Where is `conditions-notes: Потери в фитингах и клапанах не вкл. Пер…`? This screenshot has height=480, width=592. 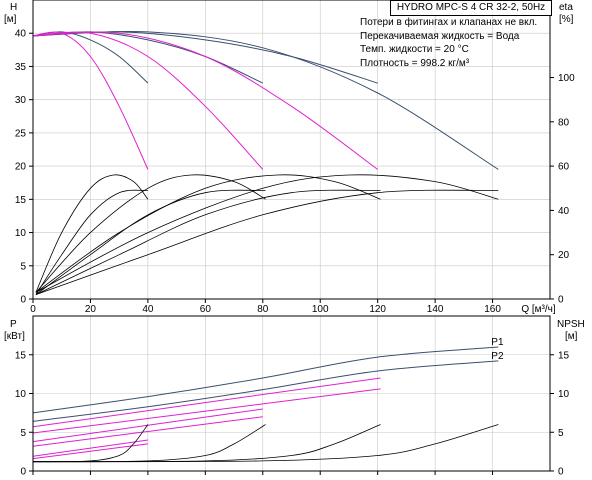
conditions-notes: Потери в фитингах и клапанах не вкл. Пер… is located at coordinates (455, 43).